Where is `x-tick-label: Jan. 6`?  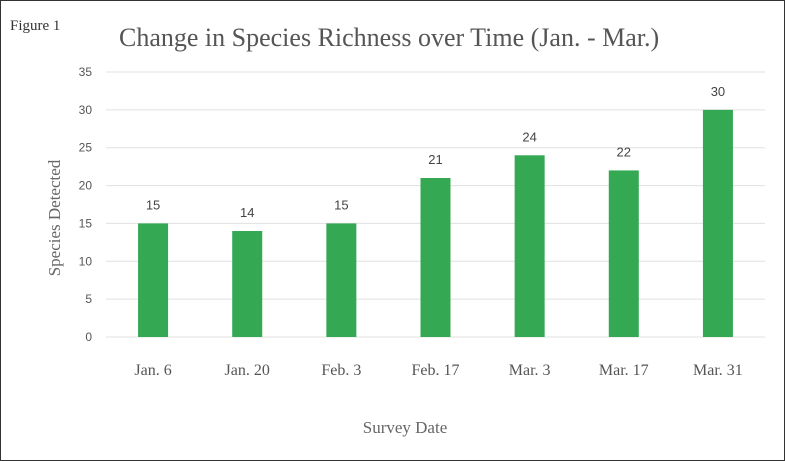 x-tick-label: Jan. 6 is located at coordinates (152, 370).